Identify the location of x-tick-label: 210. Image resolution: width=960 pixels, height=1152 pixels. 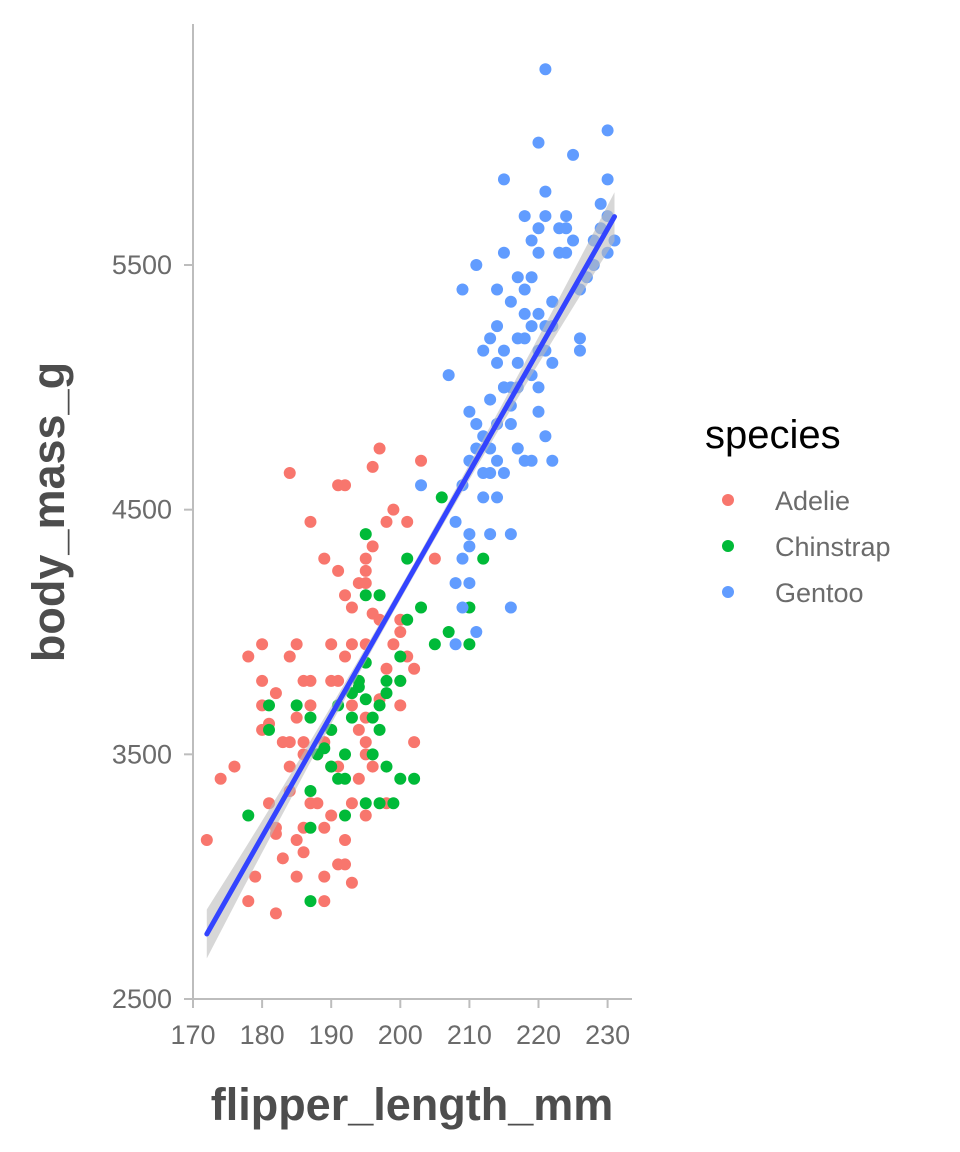
(469, 1035).